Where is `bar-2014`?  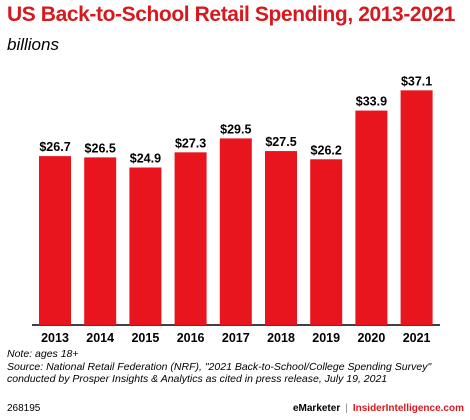
bar-2014 is located at coordinates (100, 241).